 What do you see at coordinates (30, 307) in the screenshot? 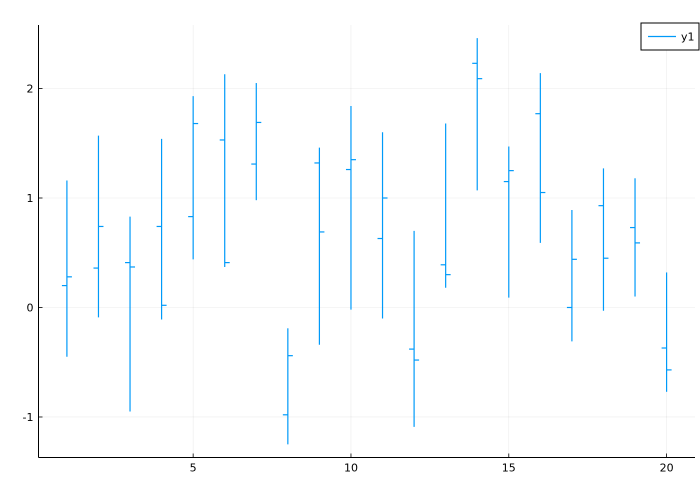
I see `y-tick-label: 0` at bounding box center [30, 307].